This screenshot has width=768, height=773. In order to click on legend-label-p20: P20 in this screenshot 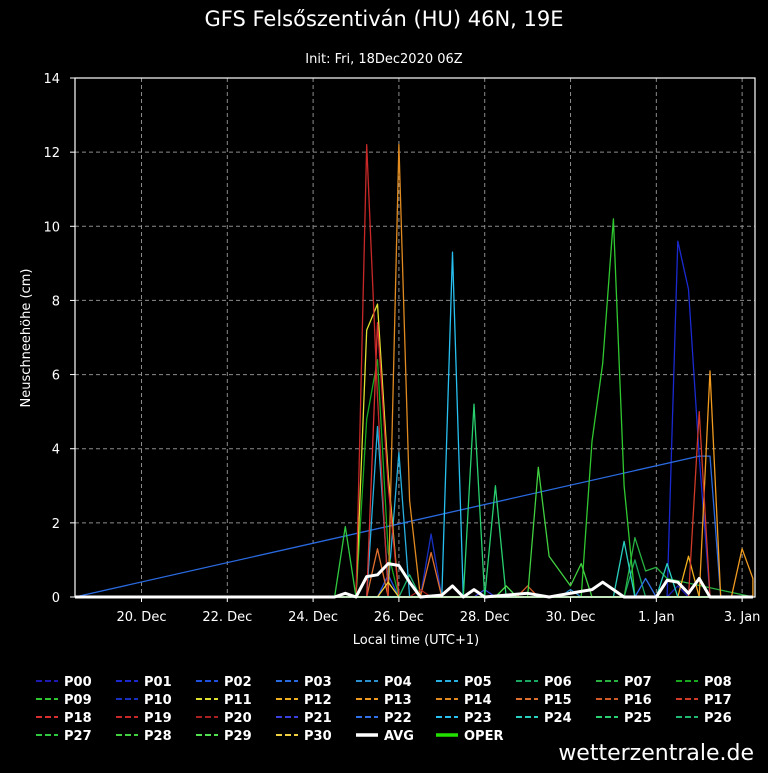, I will do `click(238, 718)`.